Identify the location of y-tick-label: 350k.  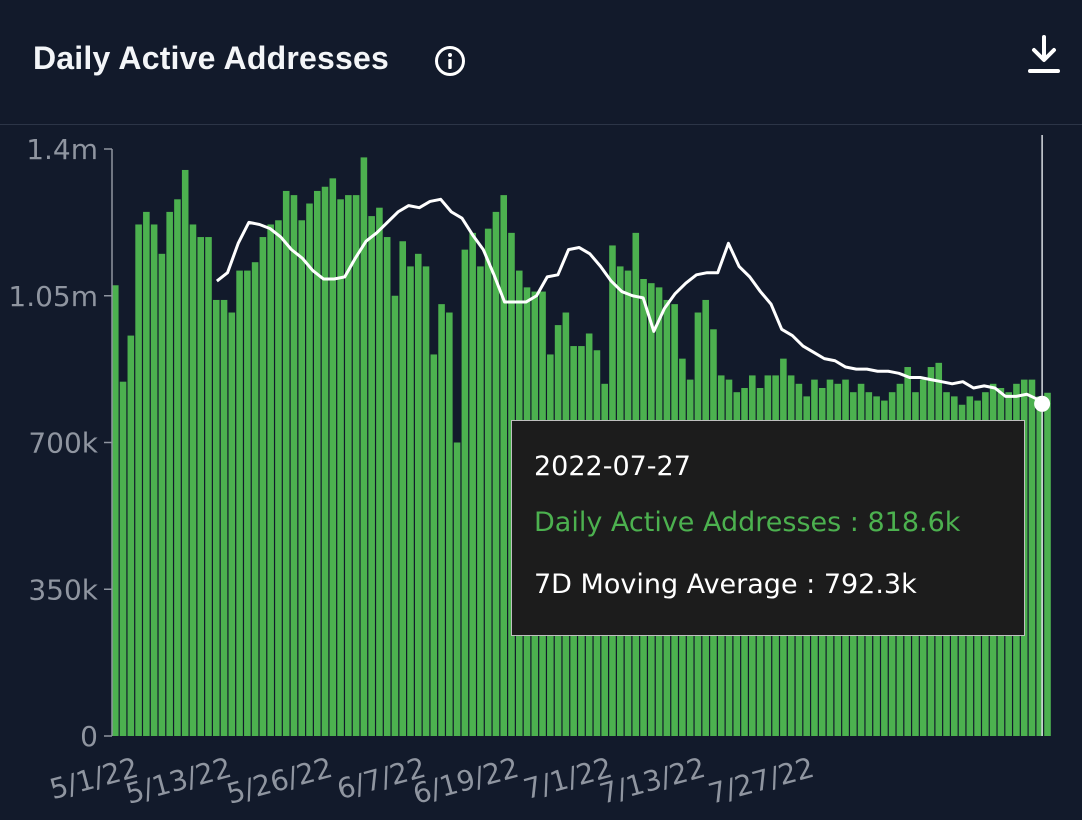
(63, 589).